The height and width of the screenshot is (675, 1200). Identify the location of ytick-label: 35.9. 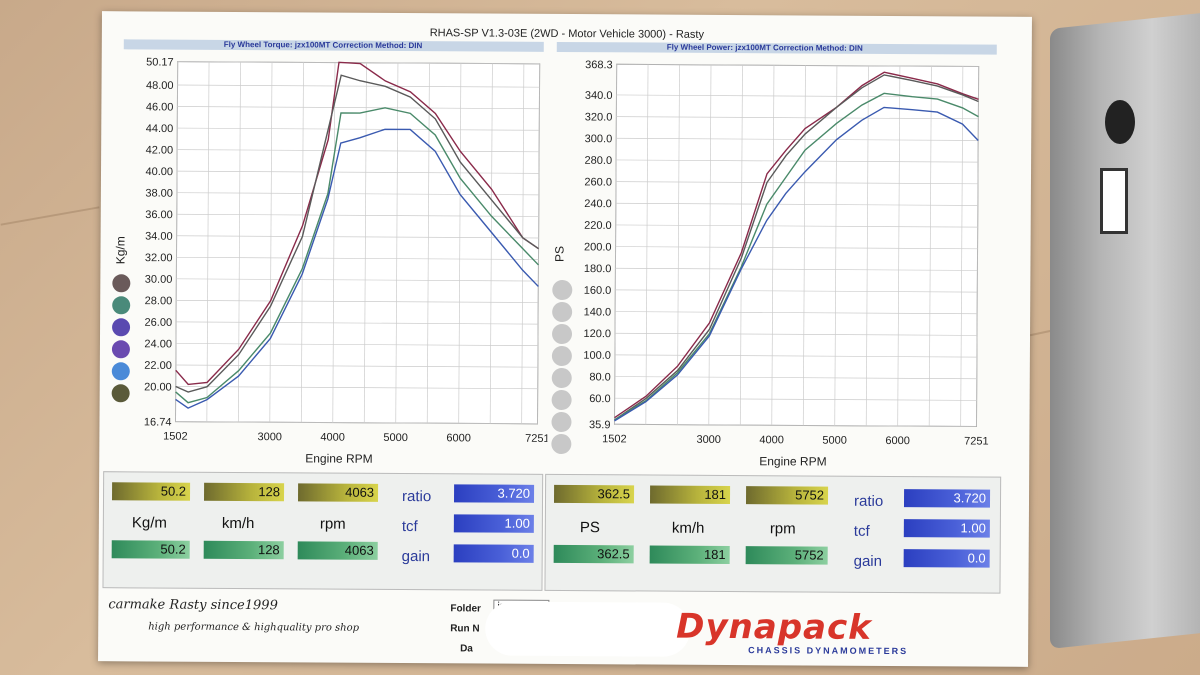
(599, 425).